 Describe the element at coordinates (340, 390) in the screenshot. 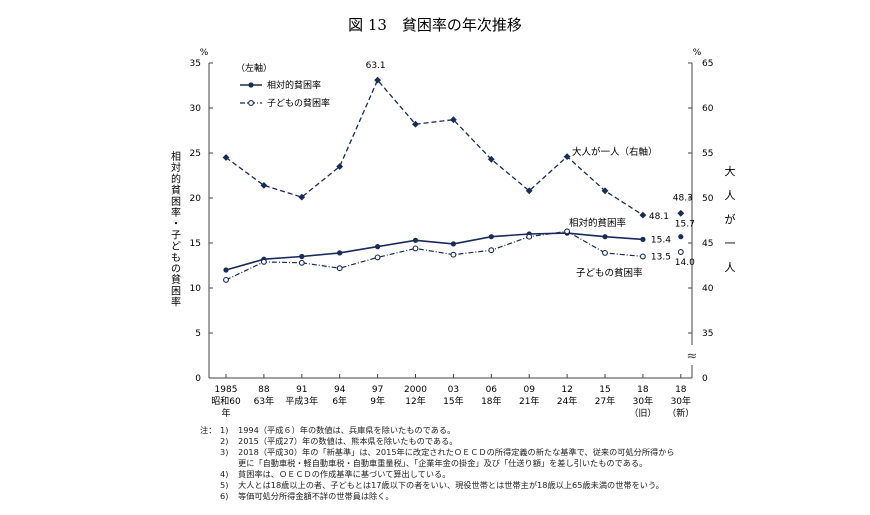

I see `x-label-year: 94` at that location.